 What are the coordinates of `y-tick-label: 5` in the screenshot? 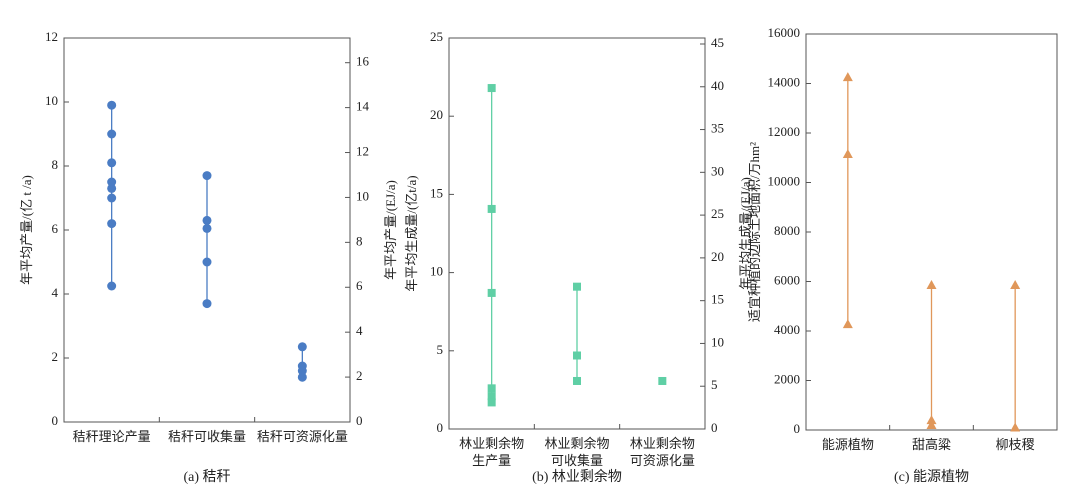 It's located at (440, 349).